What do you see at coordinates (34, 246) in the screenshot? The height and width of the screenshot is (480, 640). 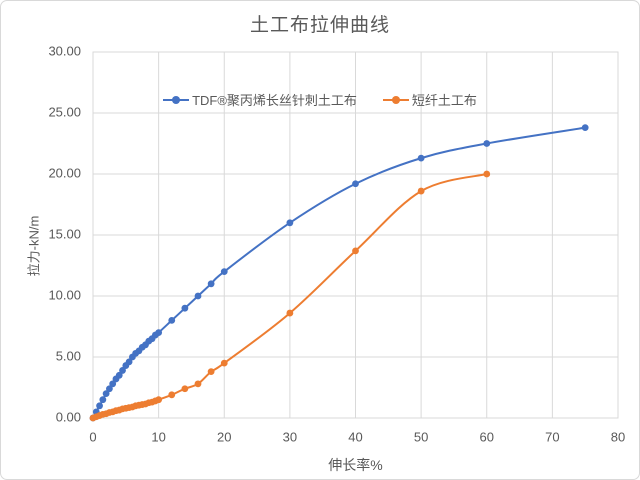 I see `y-axis-title: 拉力-kN/m` at bounding box center [34, 246].